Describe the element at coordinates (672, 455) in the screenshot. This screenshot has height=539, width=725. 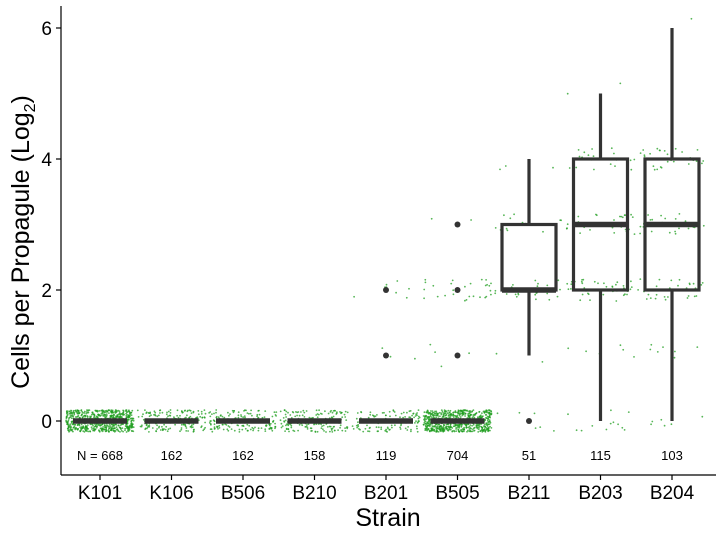
I see `count-label: 103` at that location.